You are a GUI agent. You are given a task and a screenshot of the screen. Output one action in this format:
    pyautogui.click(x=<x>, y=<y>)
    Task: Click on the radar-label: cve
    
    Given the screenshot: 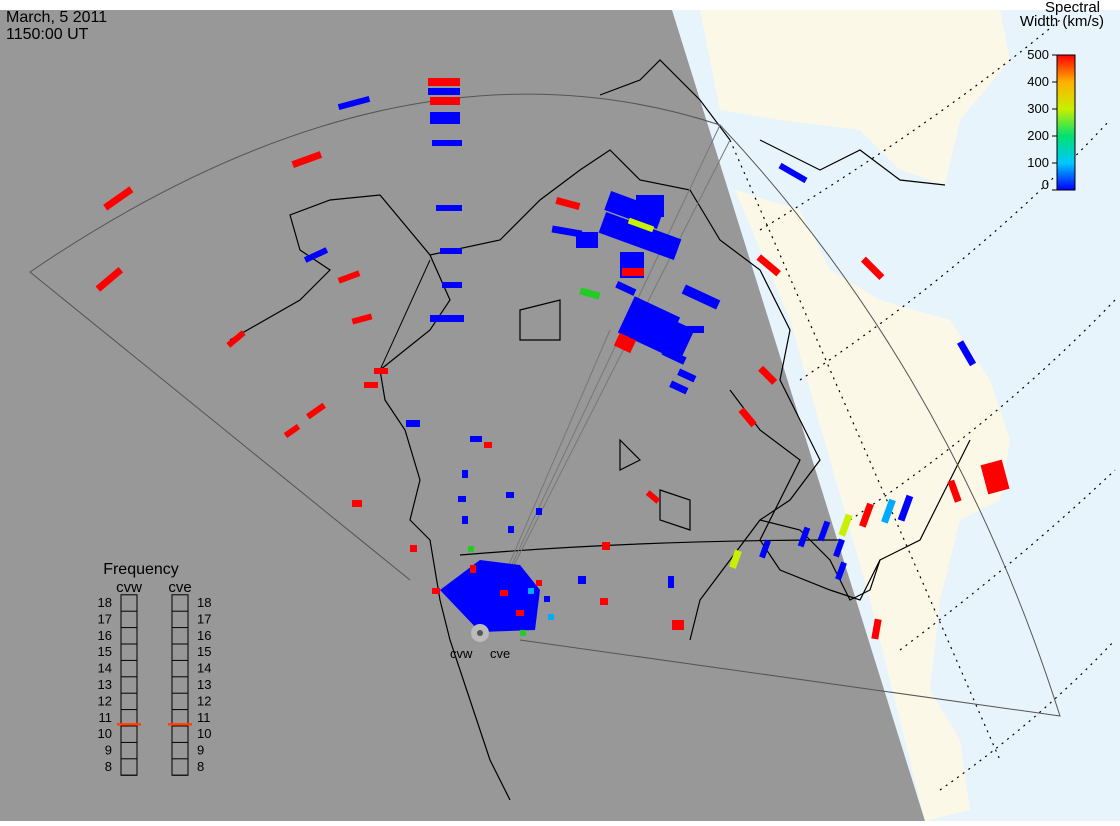 What is the action you would take?
    pyautogui.click(x=500, y=653)
    